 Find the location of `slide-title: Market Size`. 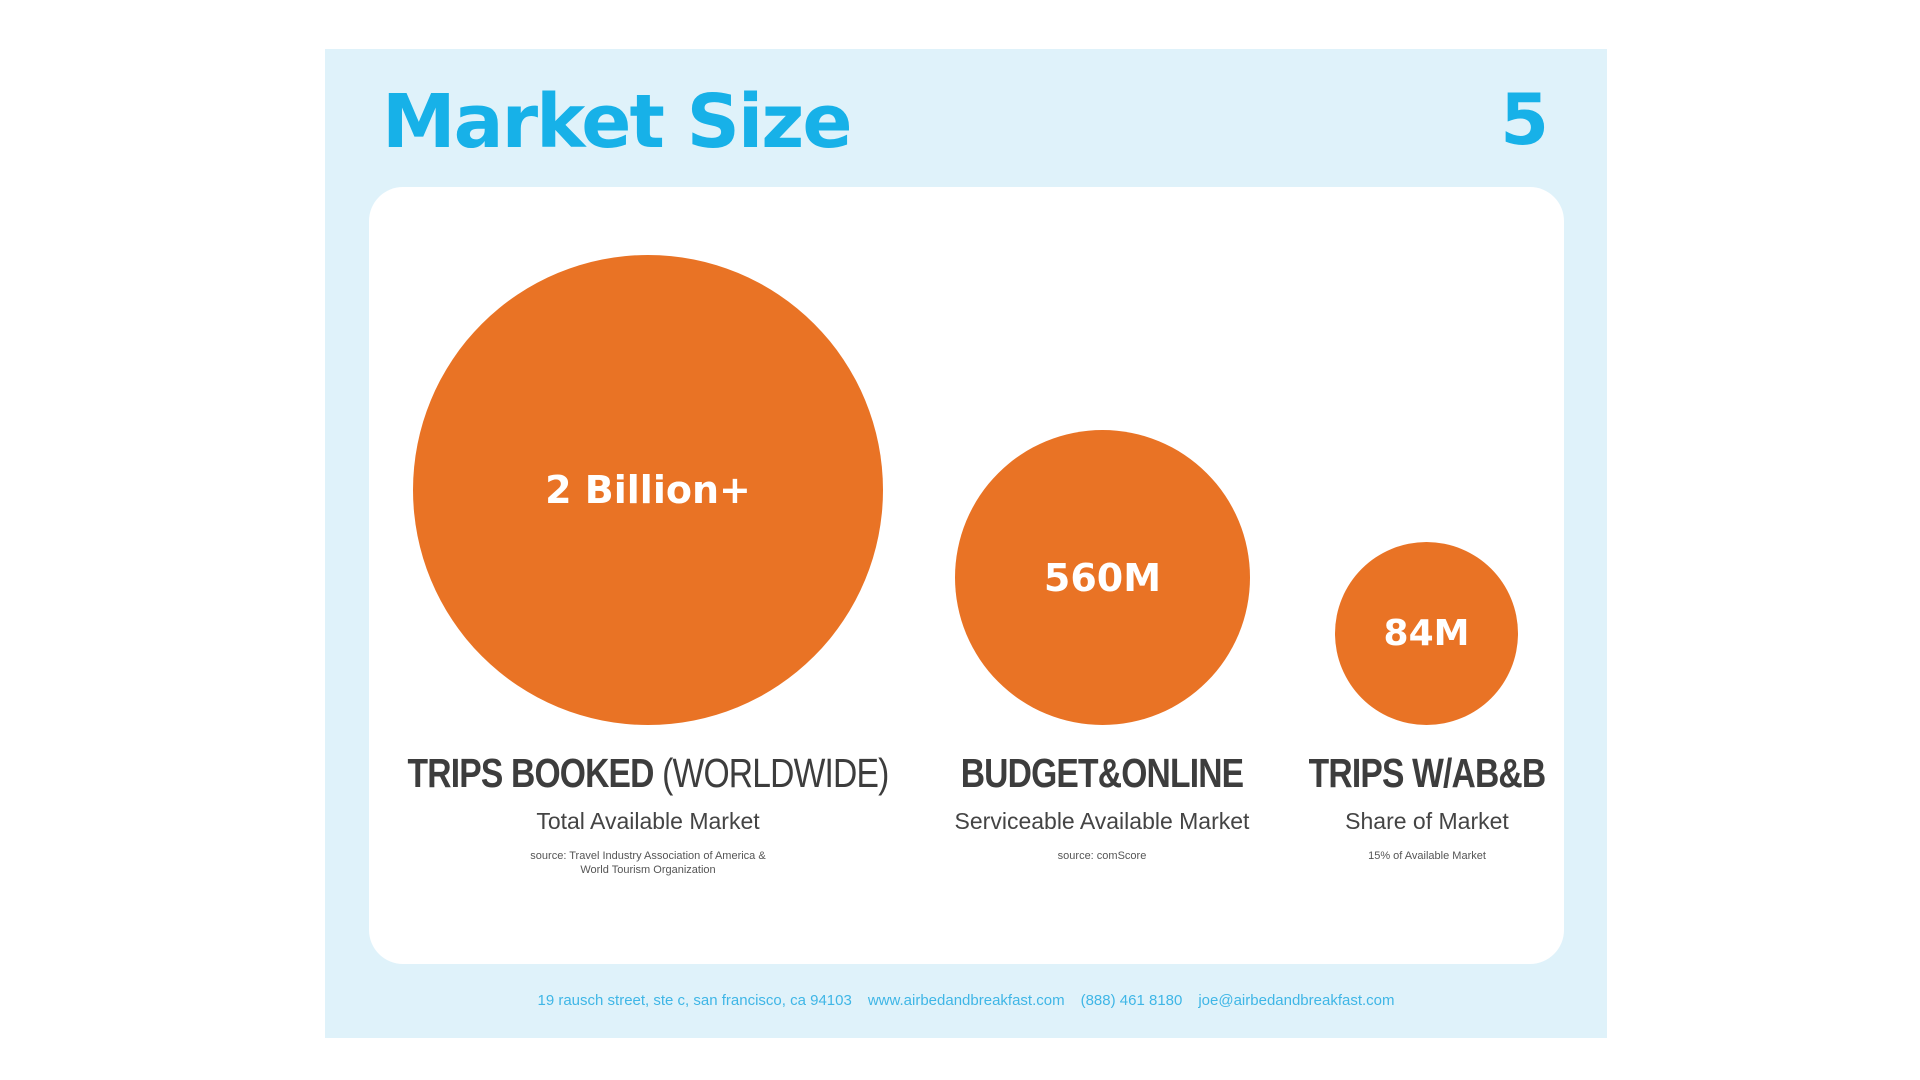

slide-title: Market Size is located at coordinates (617, 122).